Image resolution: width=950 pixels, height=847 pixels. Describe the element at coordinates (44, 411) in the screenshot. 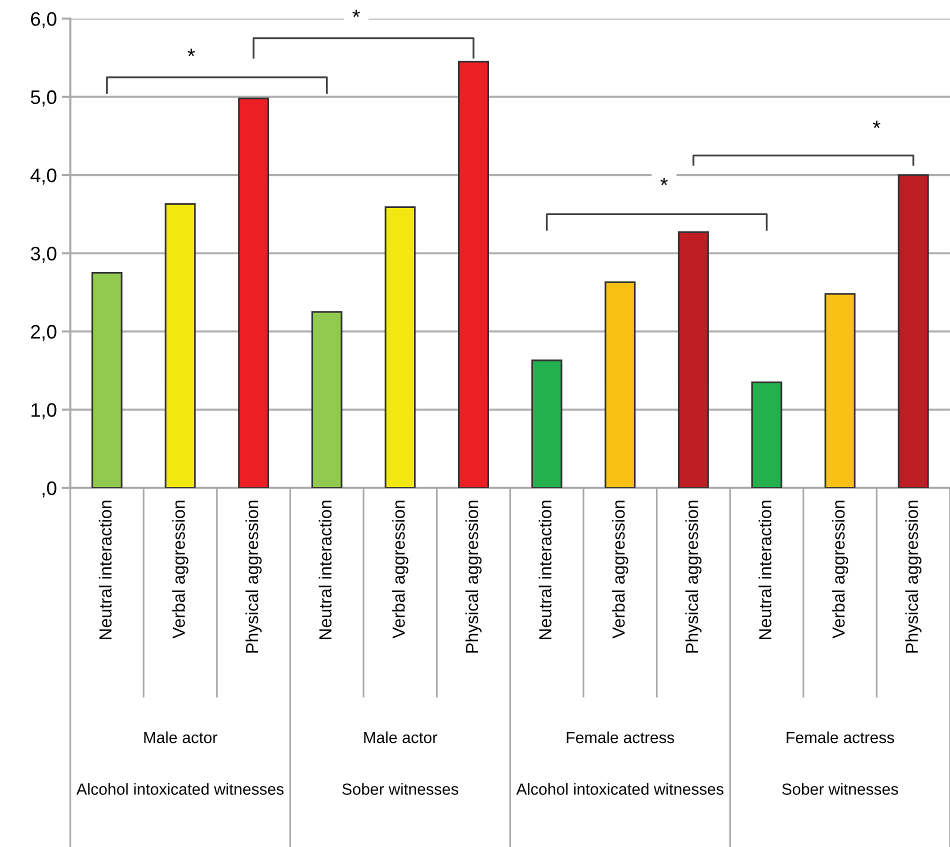

I see `y-tick-label: 1,0` at that location.